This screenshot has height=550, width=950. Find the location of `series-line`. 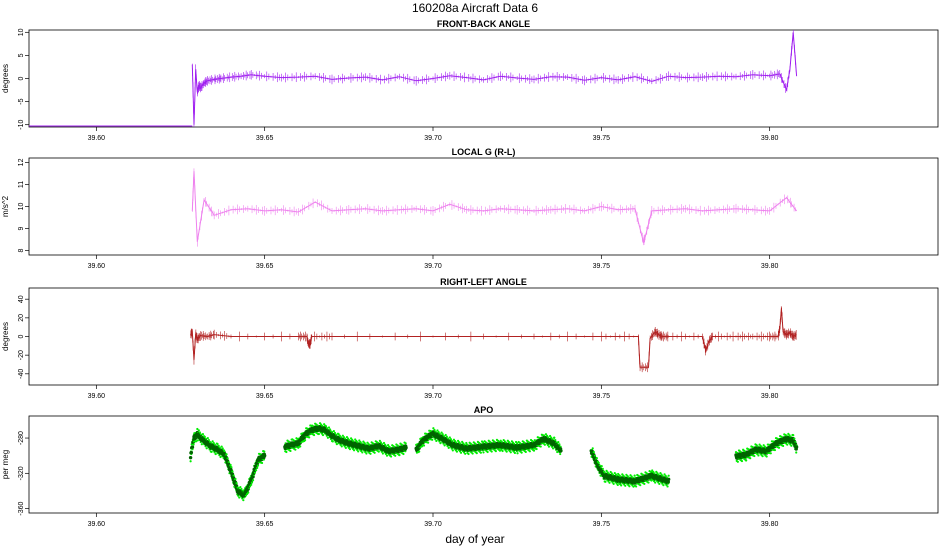

series-line is located at coordinates (494, 78).